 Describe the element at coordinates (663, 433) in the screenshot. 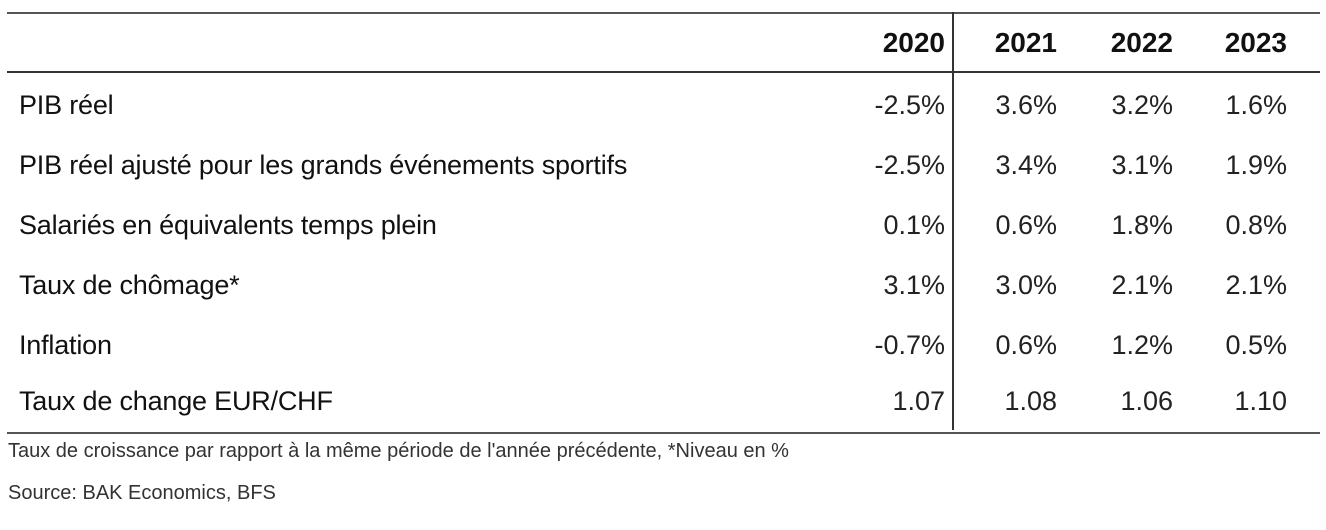

I see `table-bottom-rule` at that location.